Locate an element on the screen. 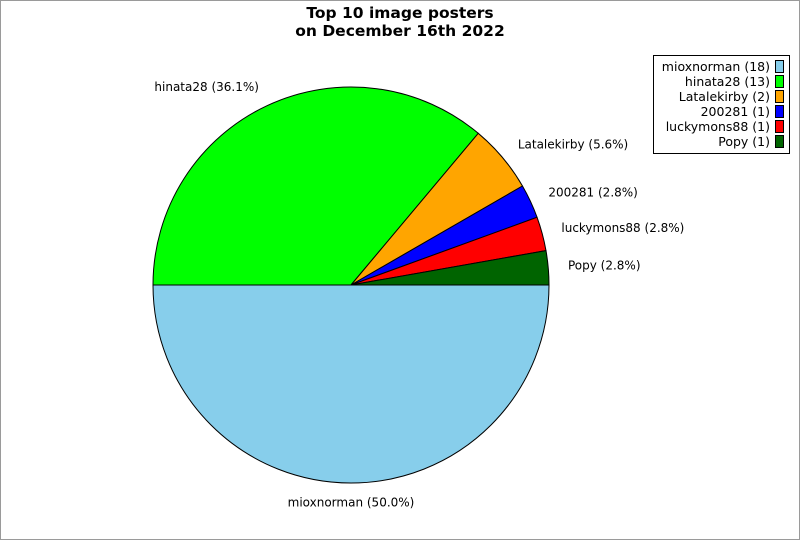  slice-label-mioxnorman: mioxnorman (50.0%) is located at coordinates (351, 502).